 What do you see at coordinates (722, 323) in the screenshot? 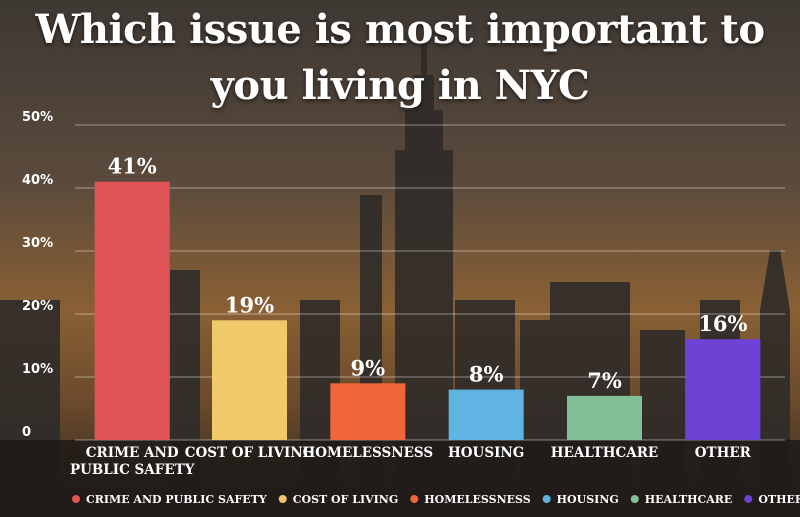
I see `bar-value-label: 16%` at bounding box center [722, 323].